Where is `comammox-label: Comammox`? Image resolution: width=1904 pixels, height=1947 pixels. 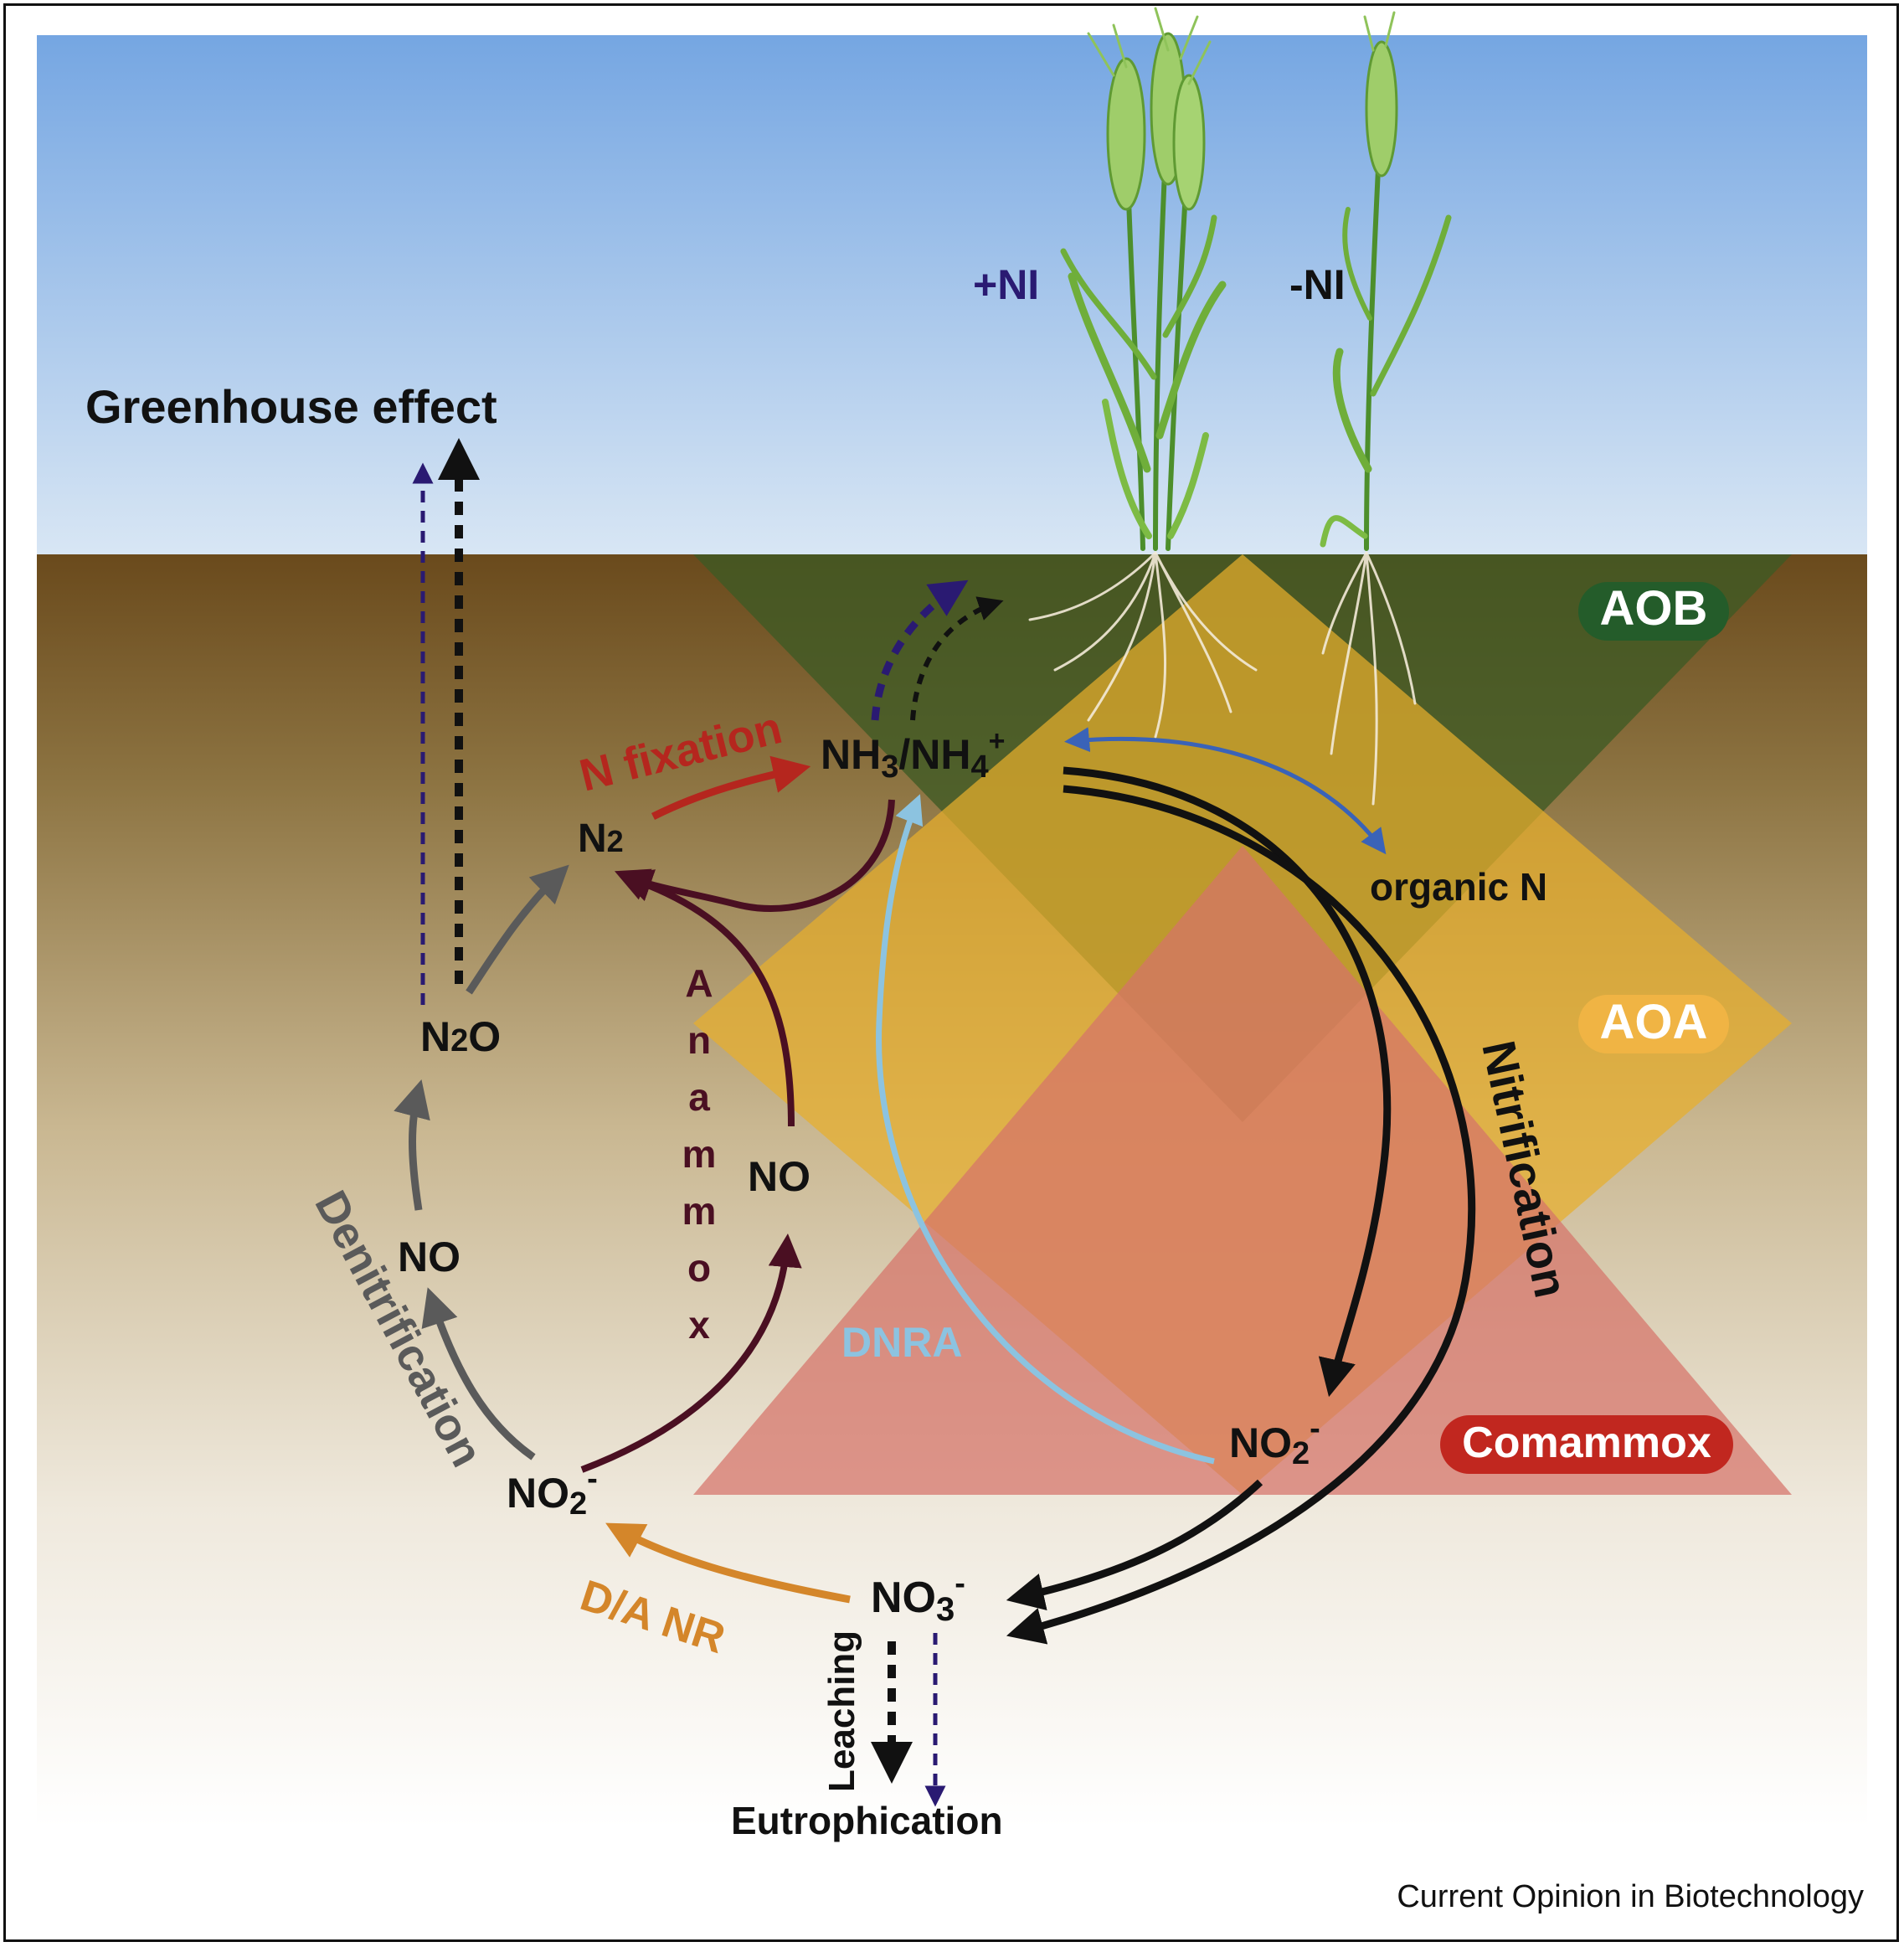
comammox-label: Comammox is located at coordinates (1586, 1443).